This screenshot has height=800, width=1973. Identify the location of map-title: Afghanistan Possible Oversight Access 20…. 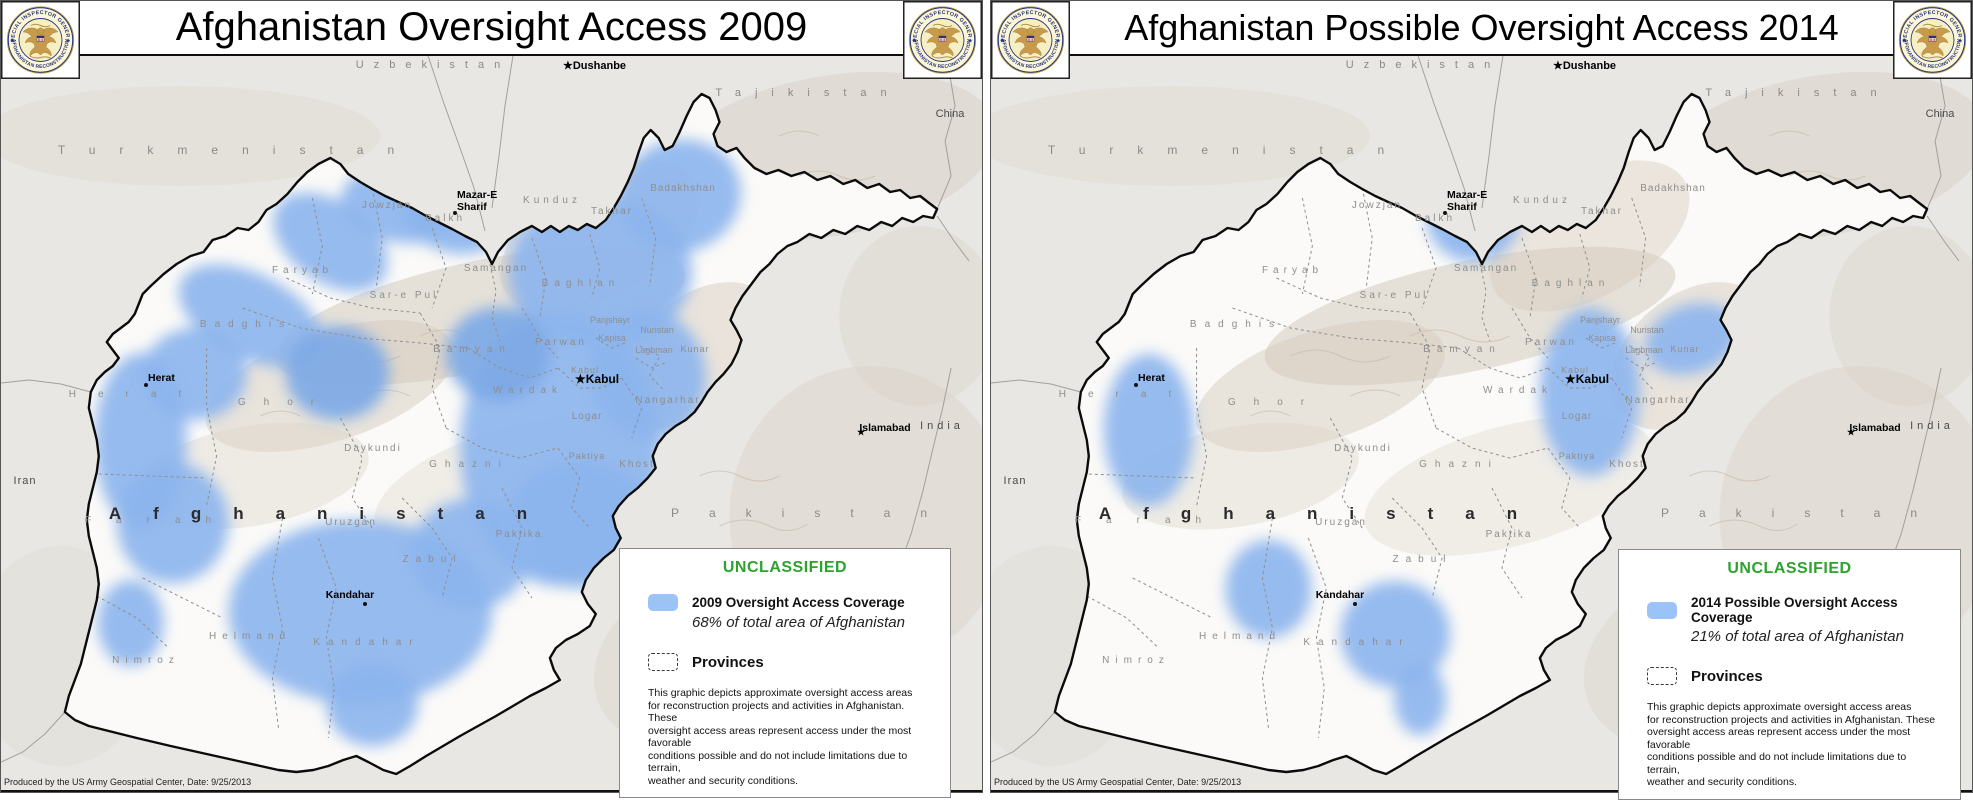
(1481, 27).